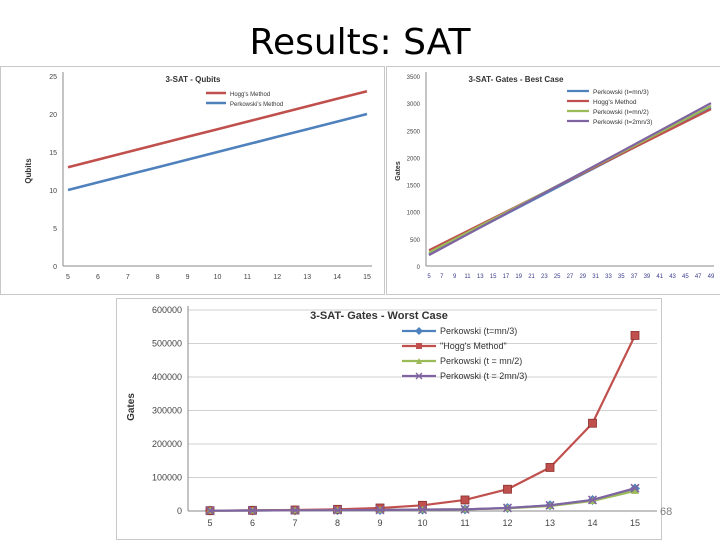 The height and width of the screenshot is (544, 720). What do you see at coordinates (194, 79) in the screenshot?
I see `chart-title: 3-SAT - Qubits` at bounding box center [194, 79].